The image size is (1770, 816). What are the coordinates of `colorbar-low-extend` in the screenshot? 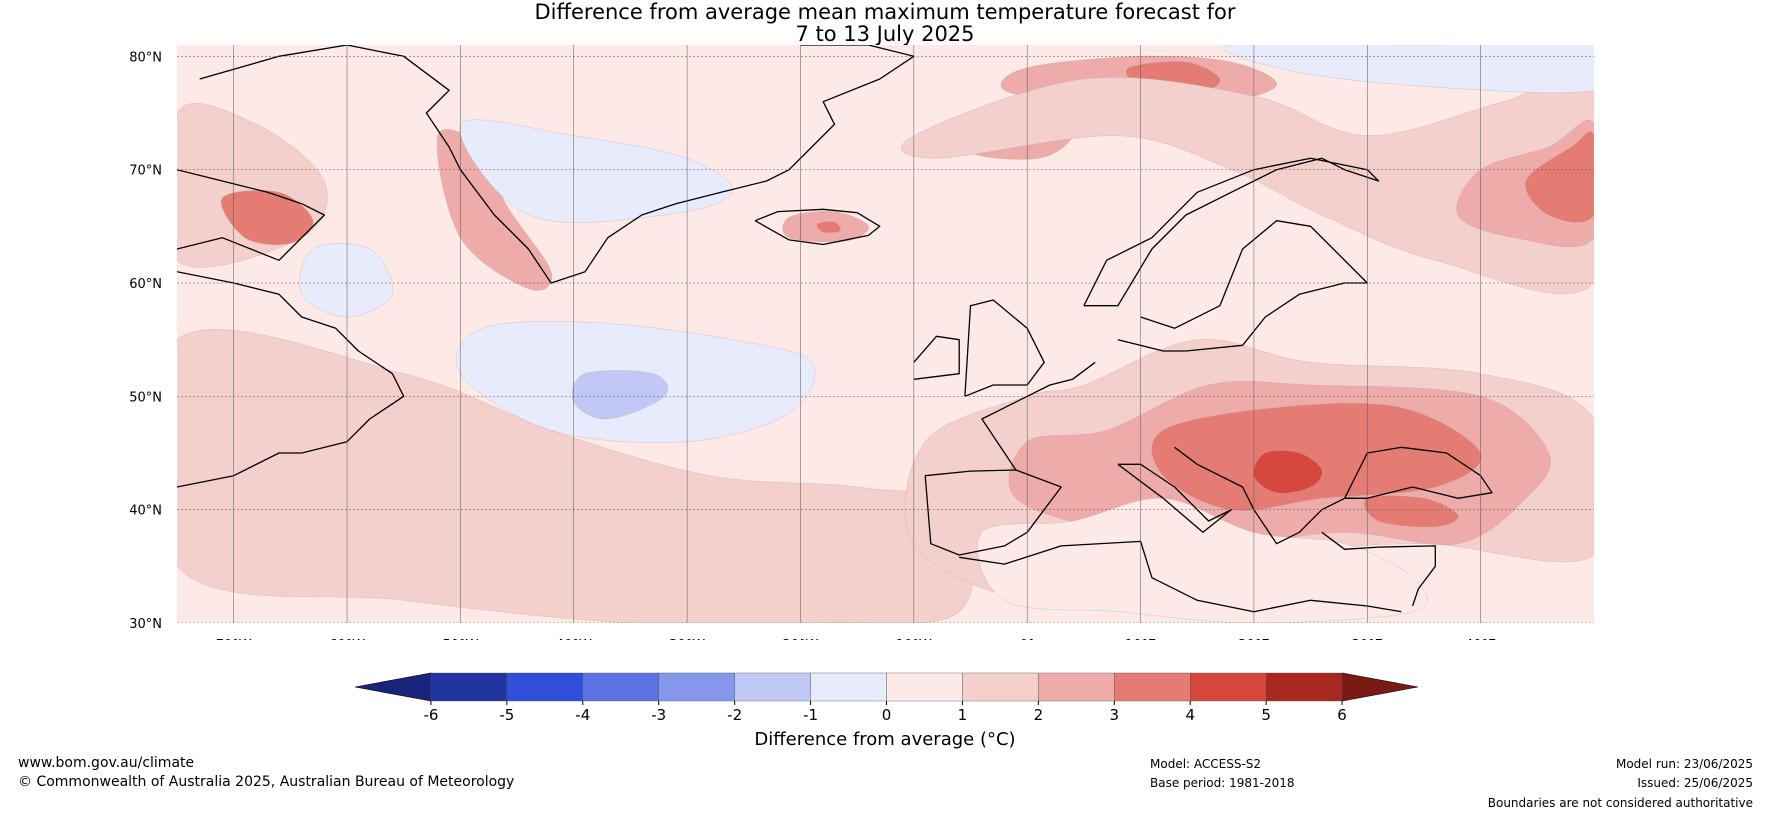 It's located at (393, 687).